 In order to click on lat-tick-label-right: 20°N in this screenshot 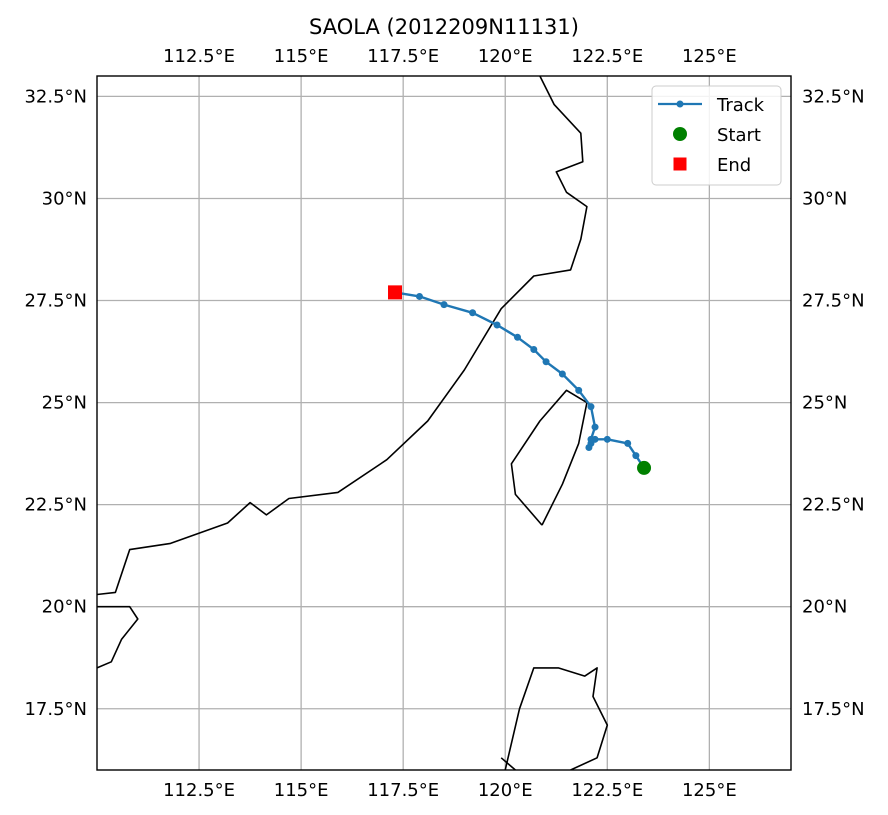, I will do `click(824, 607)`.